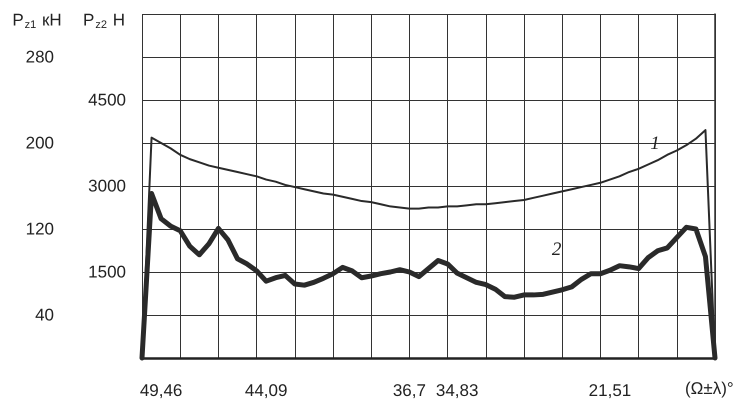 The height and width of the screenshot is (416, 748). What do you see at coordinates (610, 390) in the screenshot?
I see `x-tick-label: 21,51` at bounding box center [610, 390].